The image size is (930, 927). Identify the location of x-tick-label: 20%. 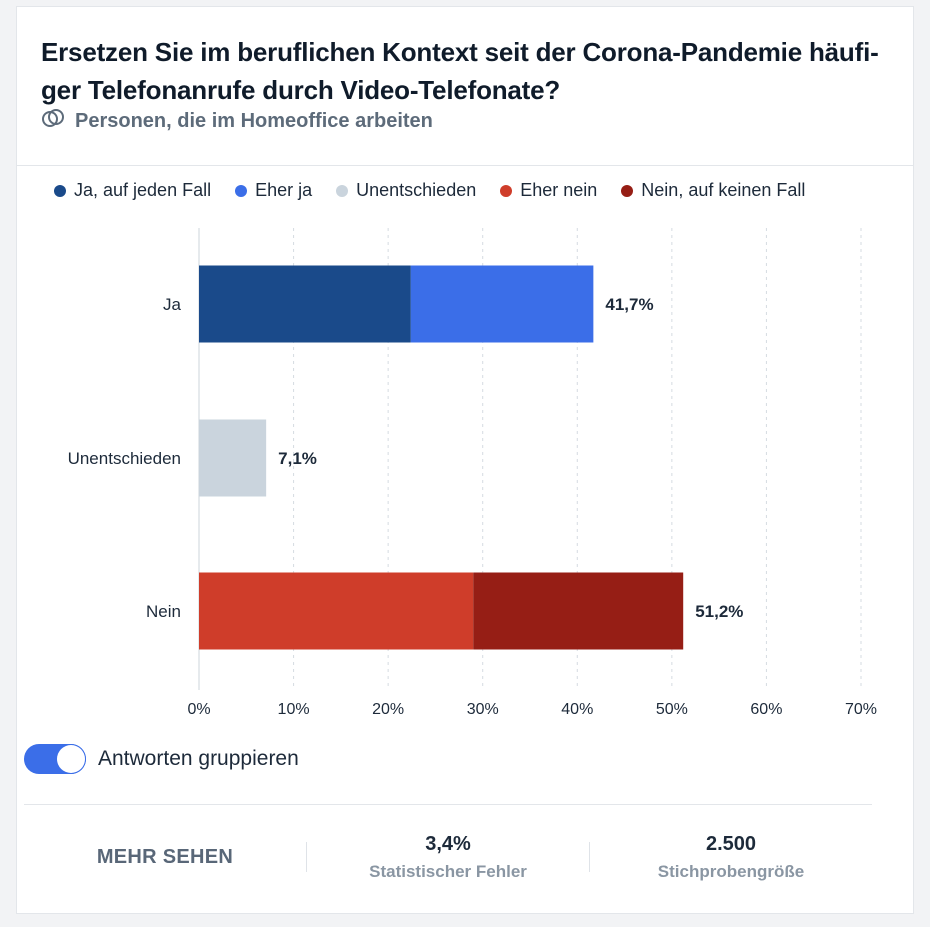
(388, 709).